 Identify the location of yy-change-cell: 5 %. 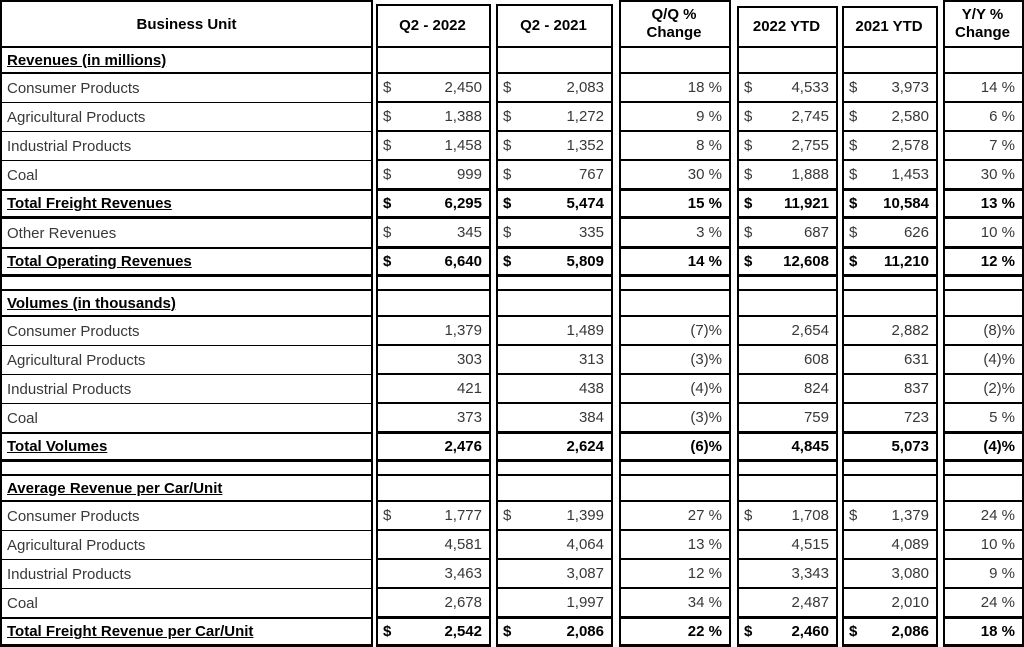
(983, 418).